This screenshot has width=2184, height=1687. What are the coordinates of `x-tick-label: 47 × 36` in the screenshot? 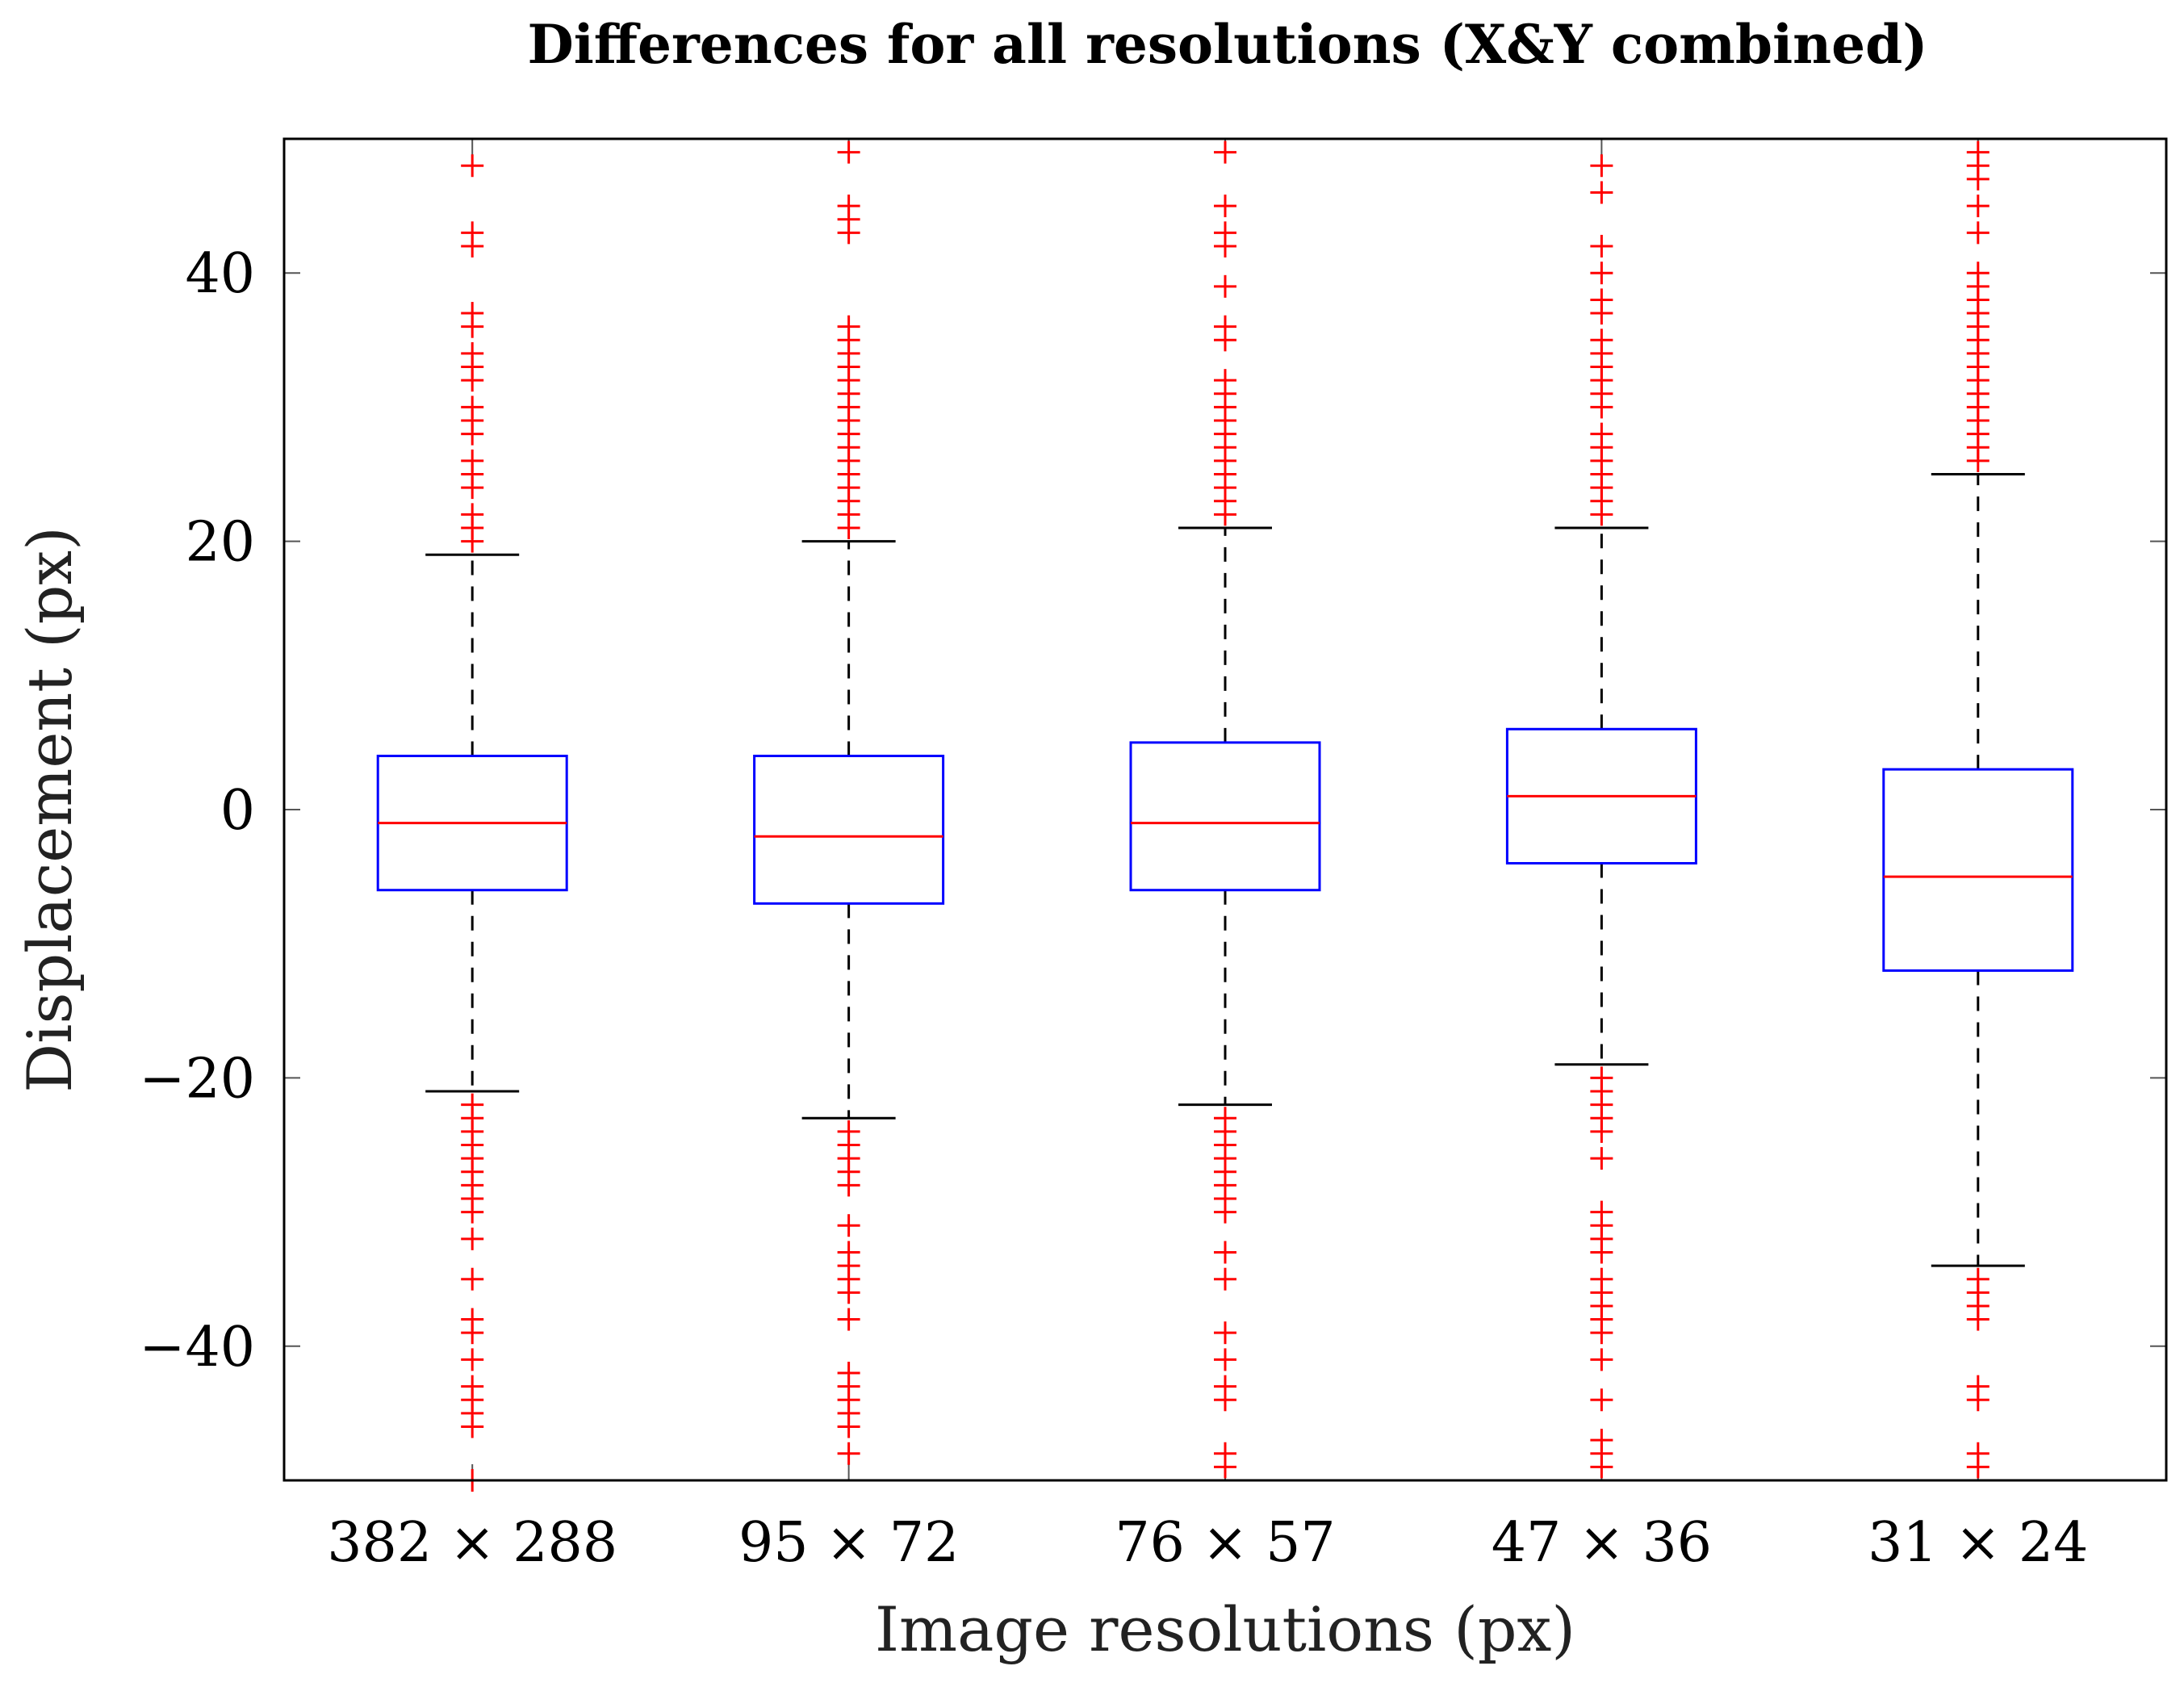 It's located at (1602, 1543).